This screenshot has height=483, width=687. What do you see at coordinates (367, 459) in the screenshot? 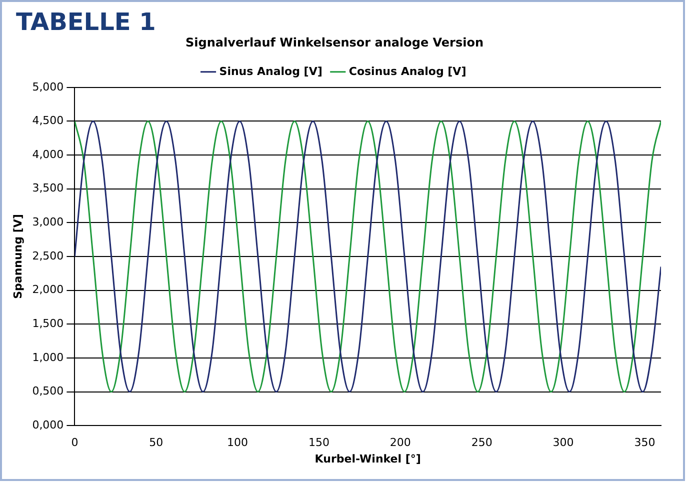
I see `x-axis-title: Kurbel-Winkel [°]` at bounding box center [367, 459].